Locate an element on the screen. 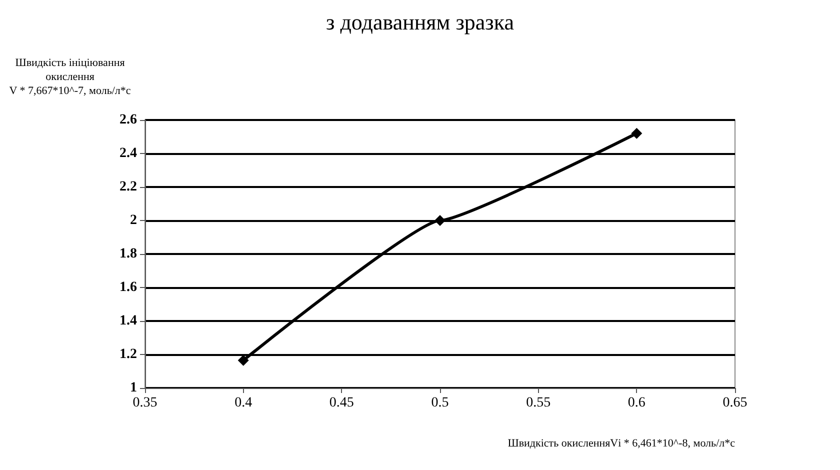  y-tick-label: 1.2 is located at coordinates (128, 354).